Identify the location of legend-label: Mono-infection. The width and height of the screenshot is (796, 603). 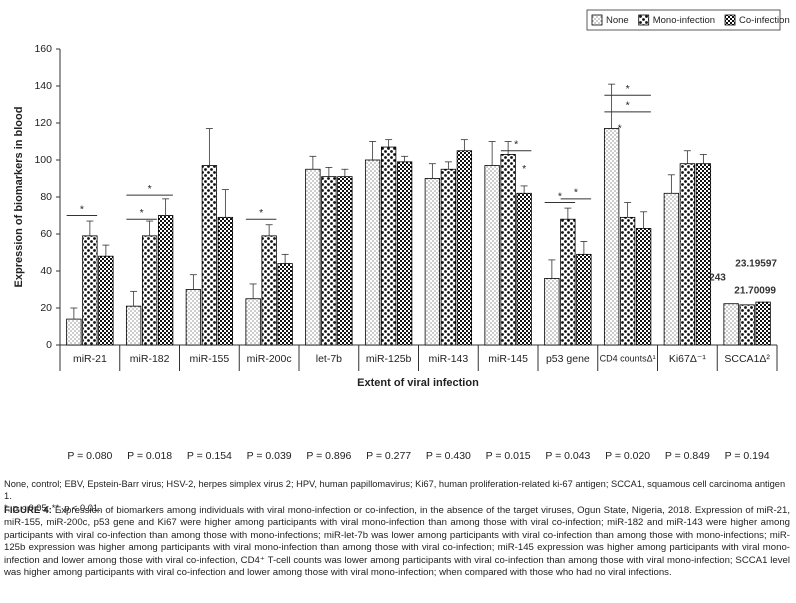
(684, 20).